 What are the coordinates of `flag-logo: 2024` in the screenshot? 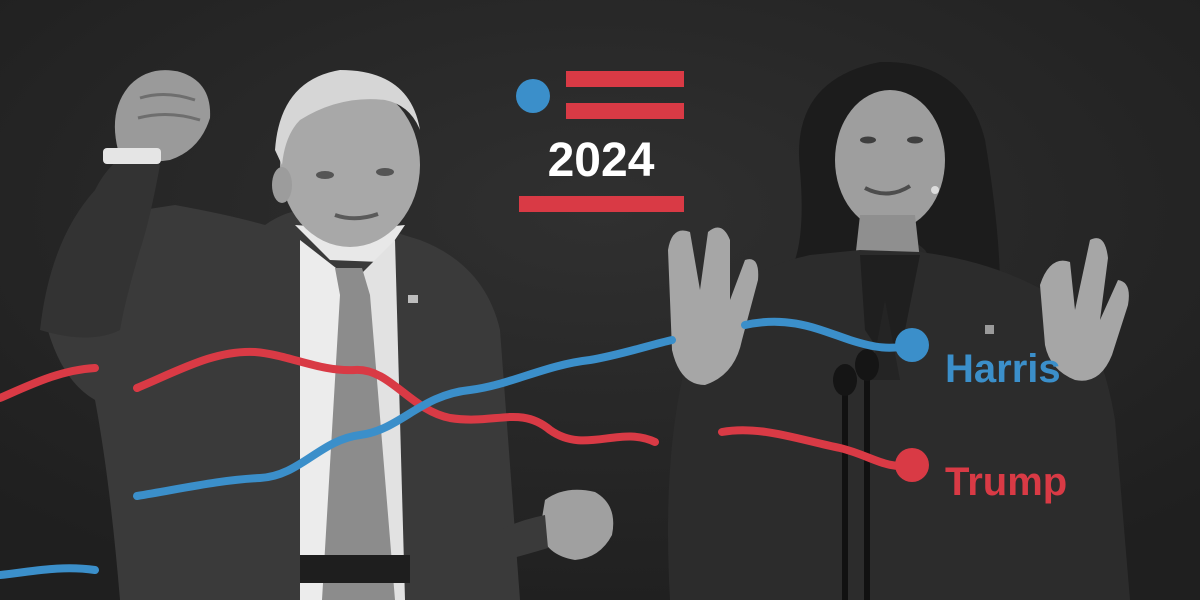 It's located at (600, 141).